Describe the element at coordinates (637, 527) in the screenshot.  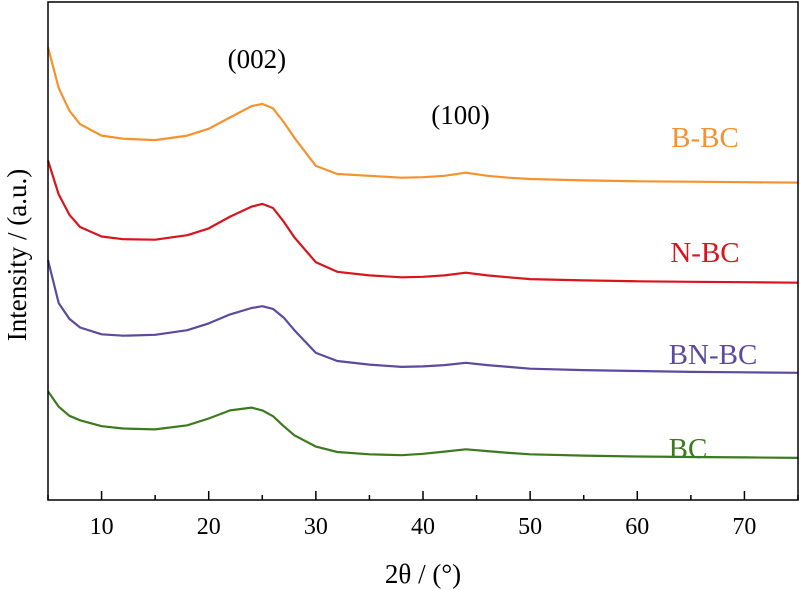
I see `x-tick-label-60: 60` at that location.